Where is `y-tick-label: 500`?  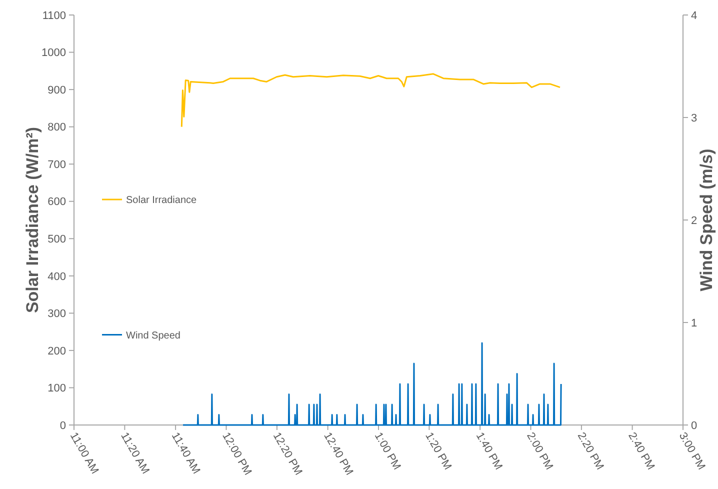 y-tick-label: 500 is located at coordinates (57, 239).